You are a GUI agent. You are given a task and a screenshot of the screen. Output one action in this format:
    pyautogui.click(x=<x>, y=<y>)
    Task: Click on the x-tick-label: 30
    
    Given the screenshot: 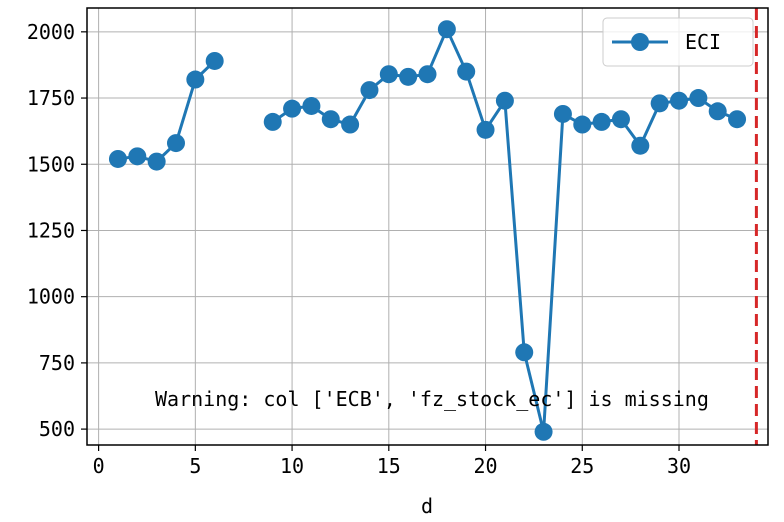 What is the action you would take?
    pyautogui.click(x=679, y=466)
    